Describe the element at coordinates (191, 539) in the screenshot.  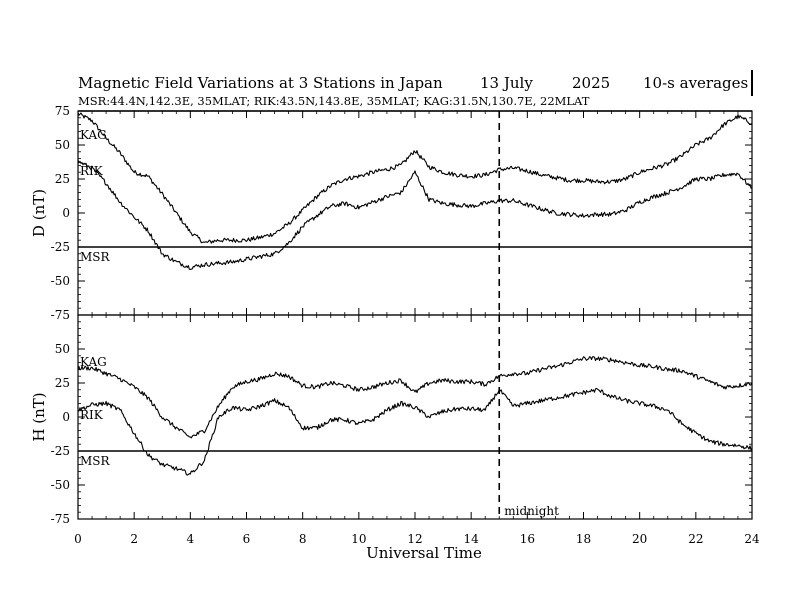
I see `x-tick-label: 4` at that location.